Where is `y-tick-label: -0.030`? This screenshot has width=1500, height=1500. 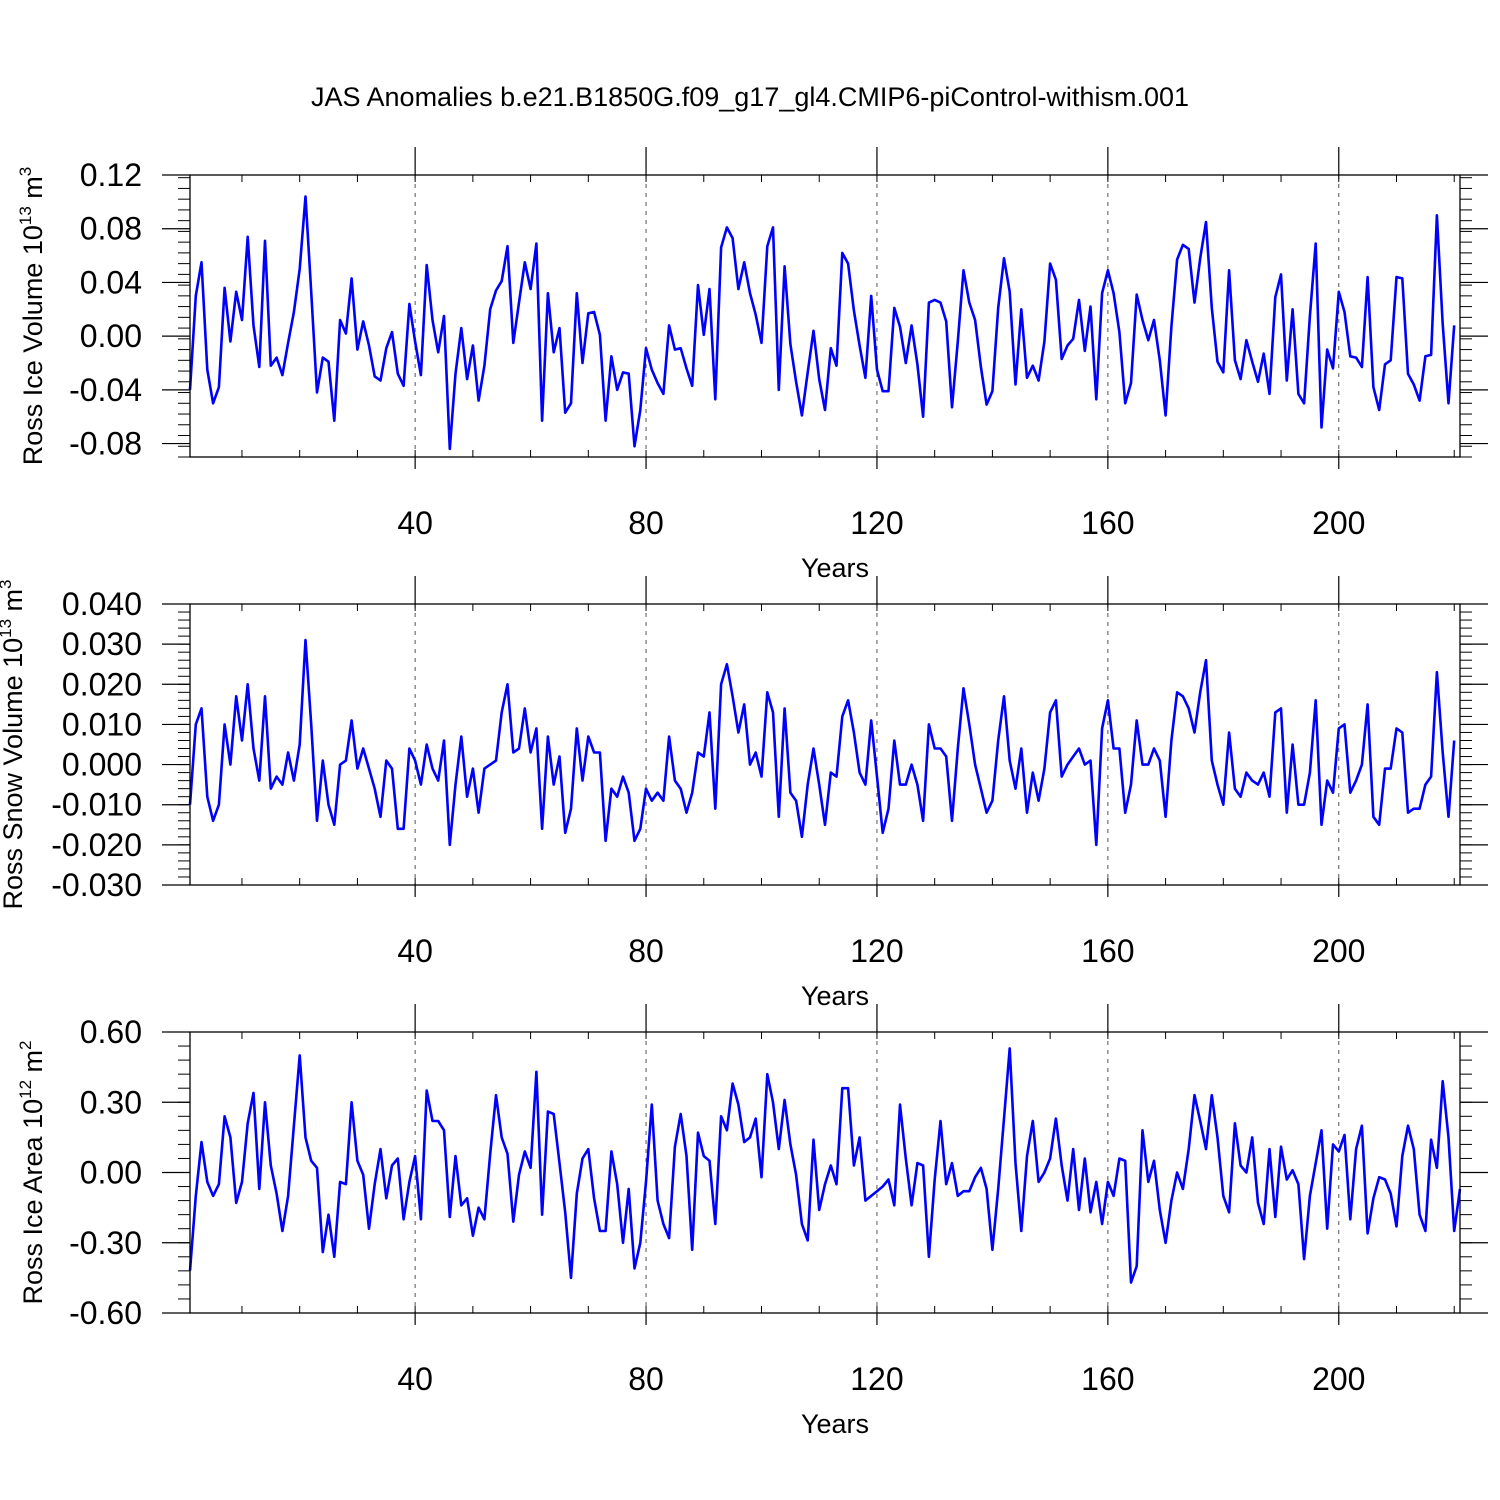
y-tick-label: -0.030 is located at coordinates (96, 885).